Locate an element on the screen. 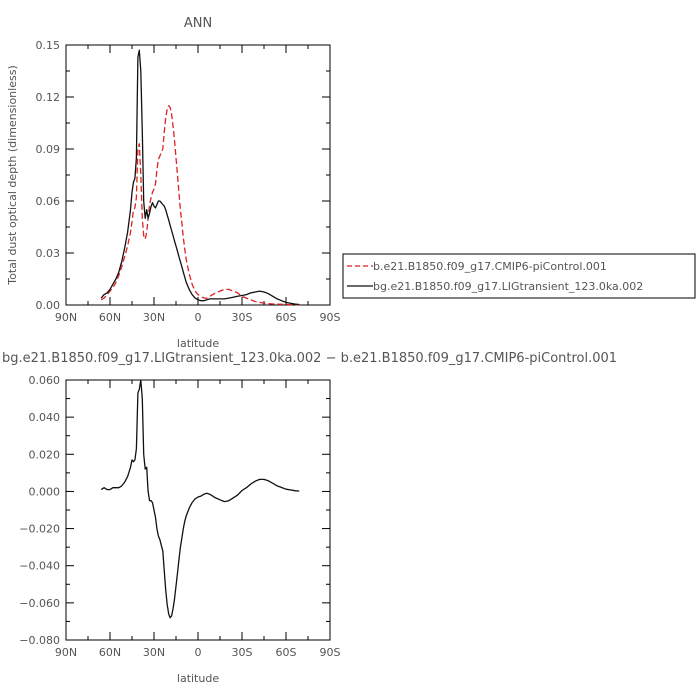  y-tick-label: 0.12 is located at coordinates (48, 97).